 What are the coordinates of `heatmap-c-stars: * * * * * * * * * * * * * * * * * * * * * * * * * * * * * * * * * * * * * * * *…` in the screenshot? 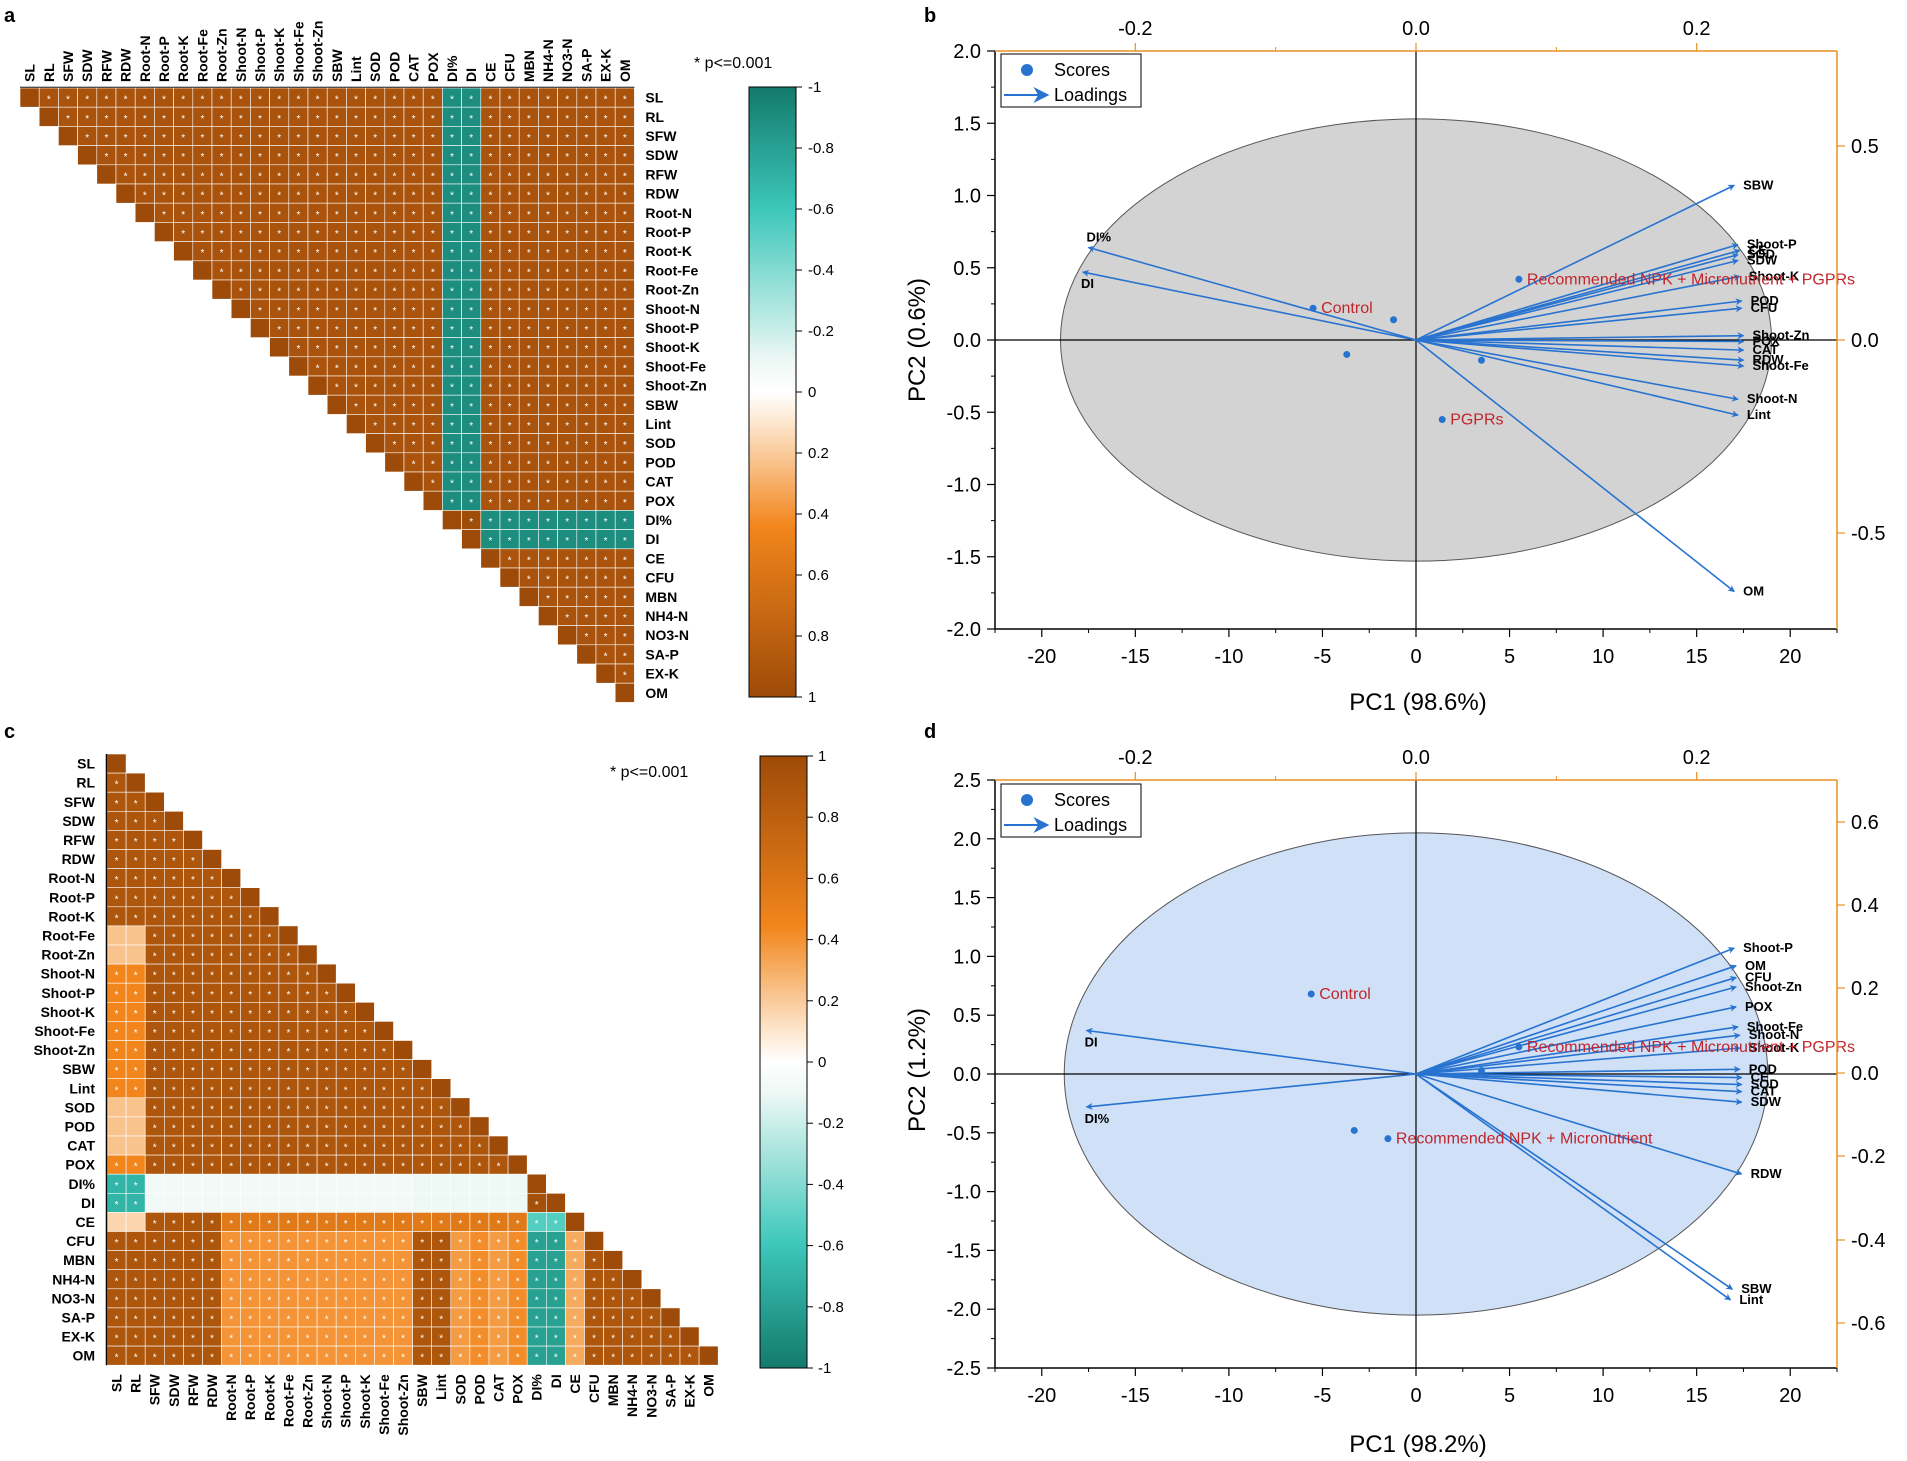 It's located at (403, 1072).